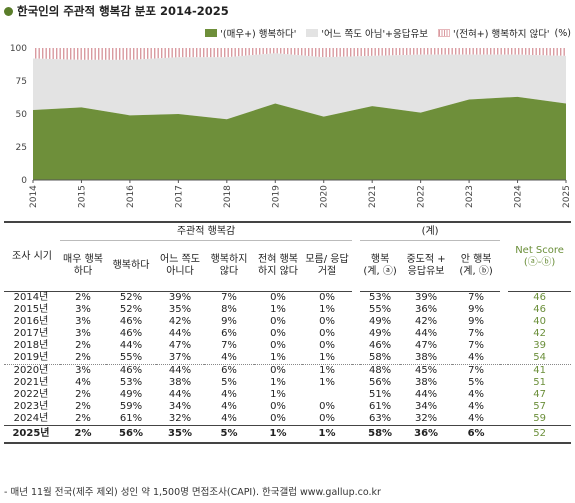 Image resolution: width=575 pixels, height=503 pixels. Describe the element at coordinates (131, 418) in the screenshot. I see `value-cell: 61%` at that location.